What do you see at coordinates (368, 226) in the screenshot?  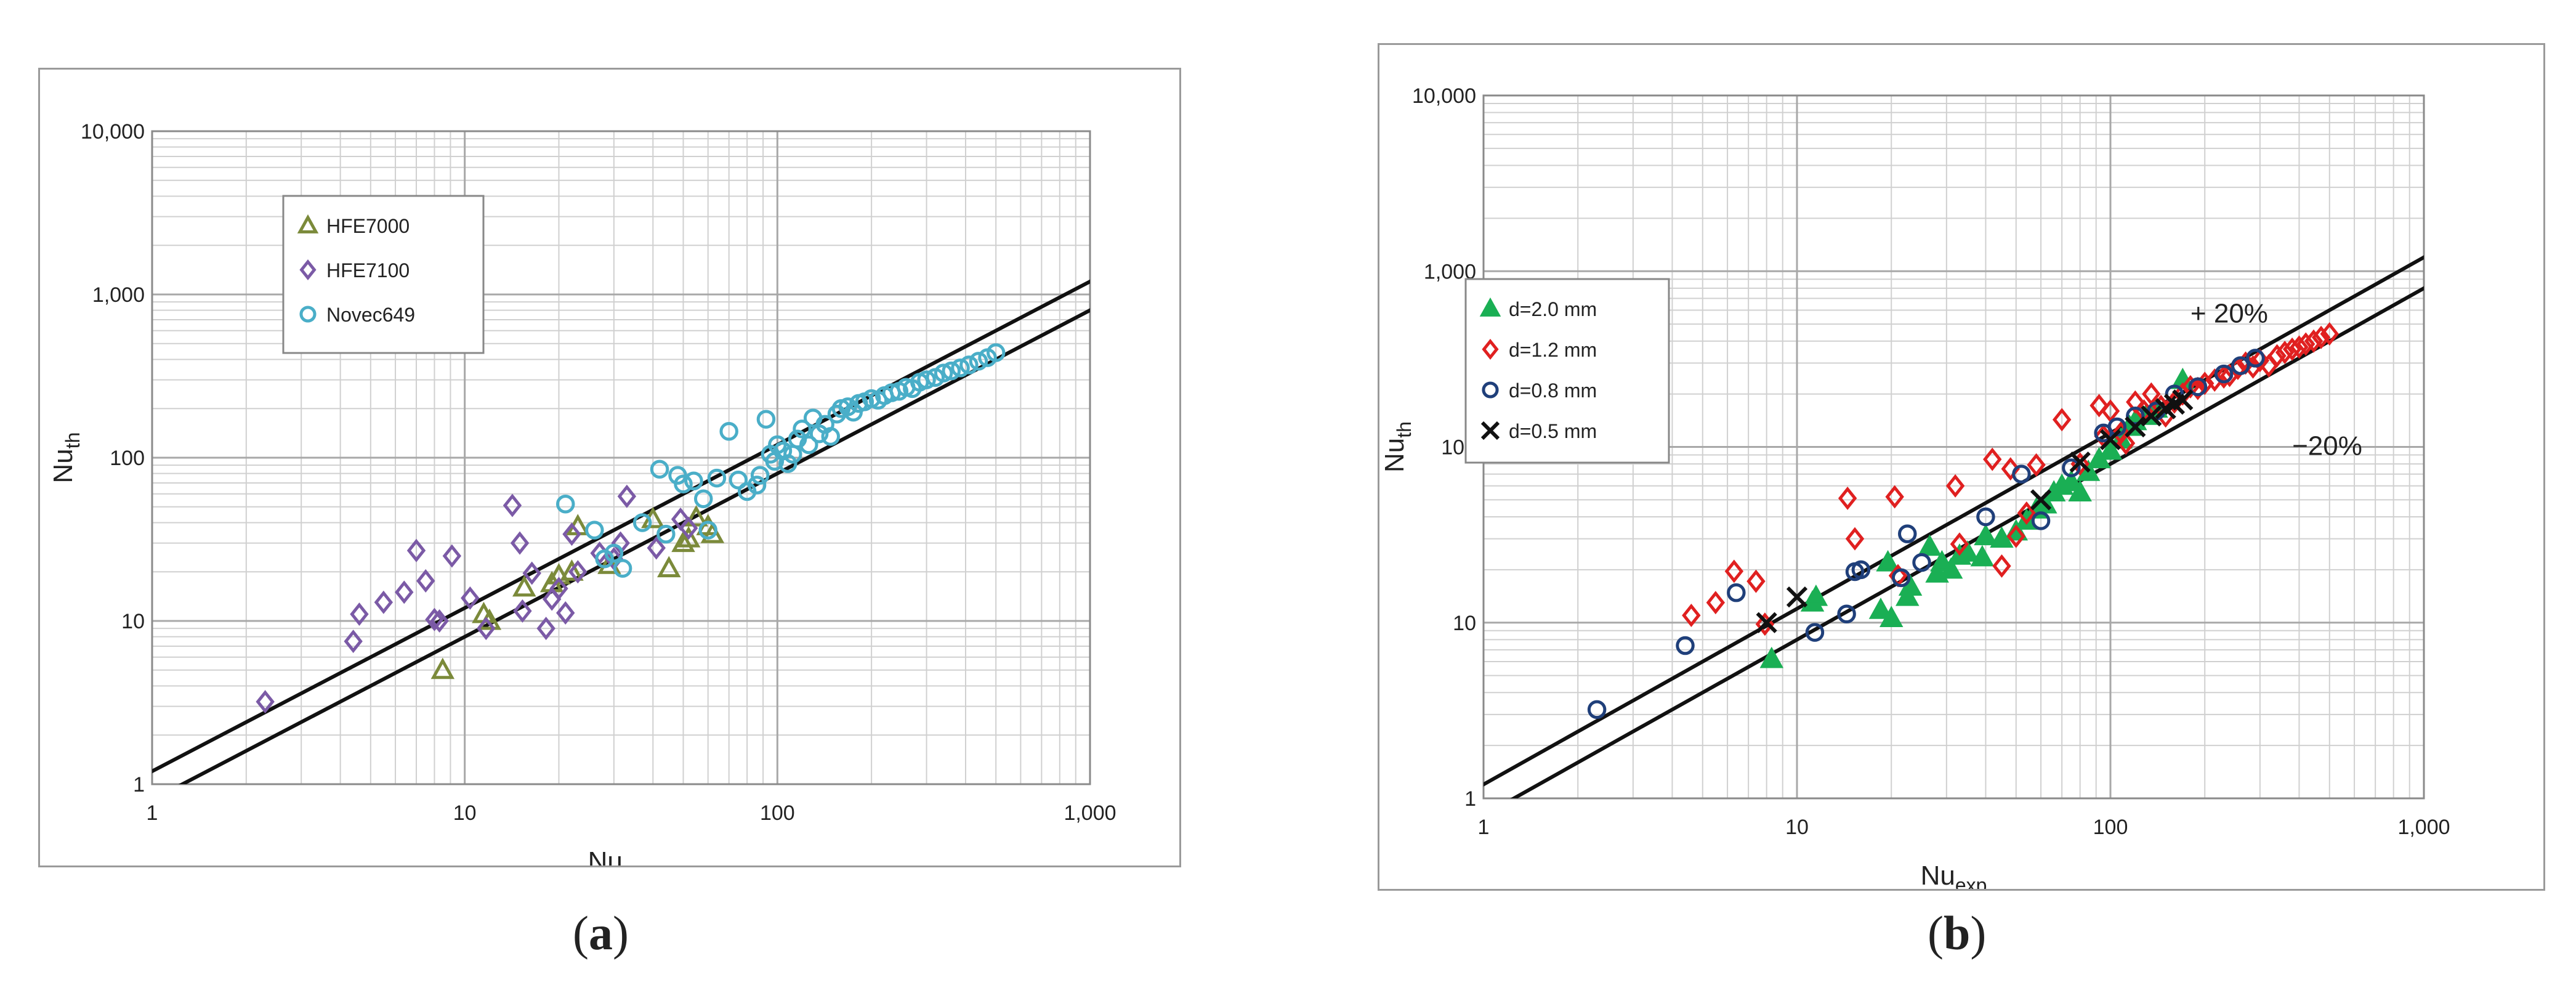 I see `legend-label: HFE7000` at bounding box center [368, 226].